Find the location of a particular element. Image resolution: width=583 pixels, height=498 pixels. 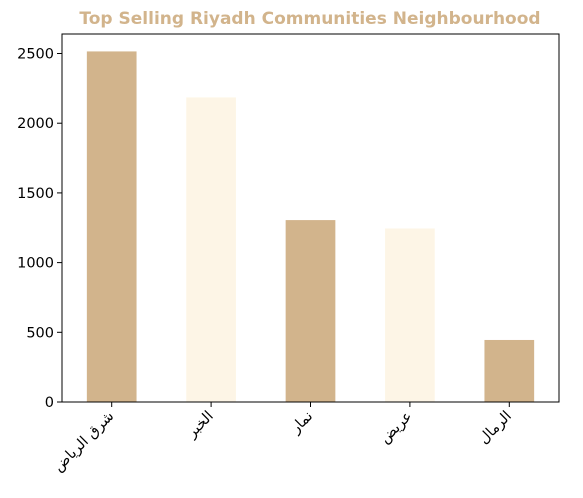

y-tick-label: 0 is located at coordinates (49, 403).